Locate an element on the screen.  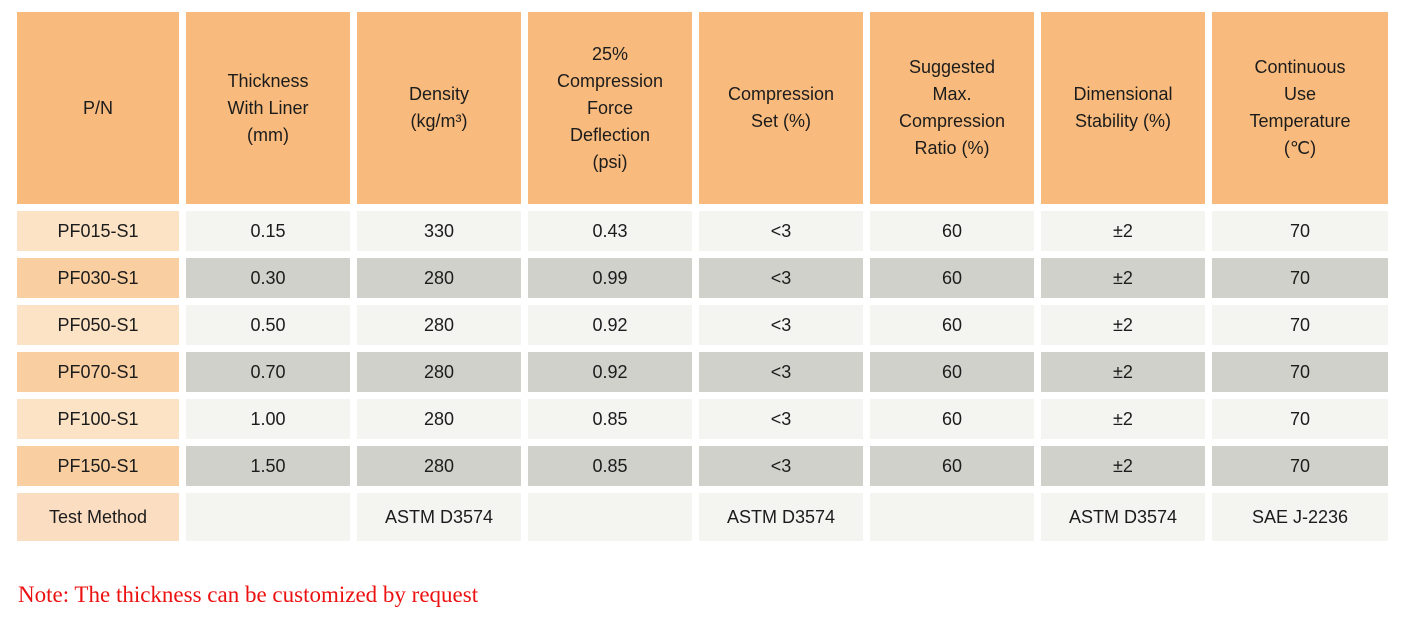
data-cell: 0.15 is located at coordinates (268, 231).